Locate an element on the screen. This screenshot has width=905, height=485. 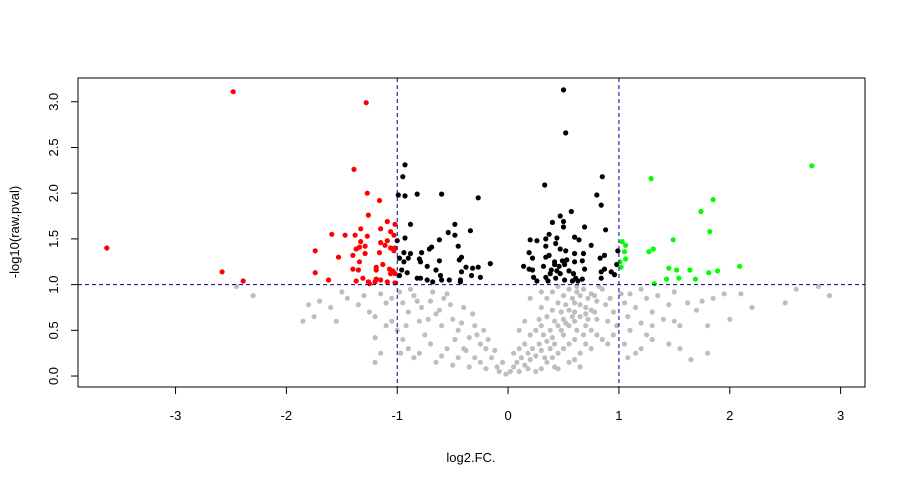
x-tick-label: 3 is located at coordinates (840, 415).